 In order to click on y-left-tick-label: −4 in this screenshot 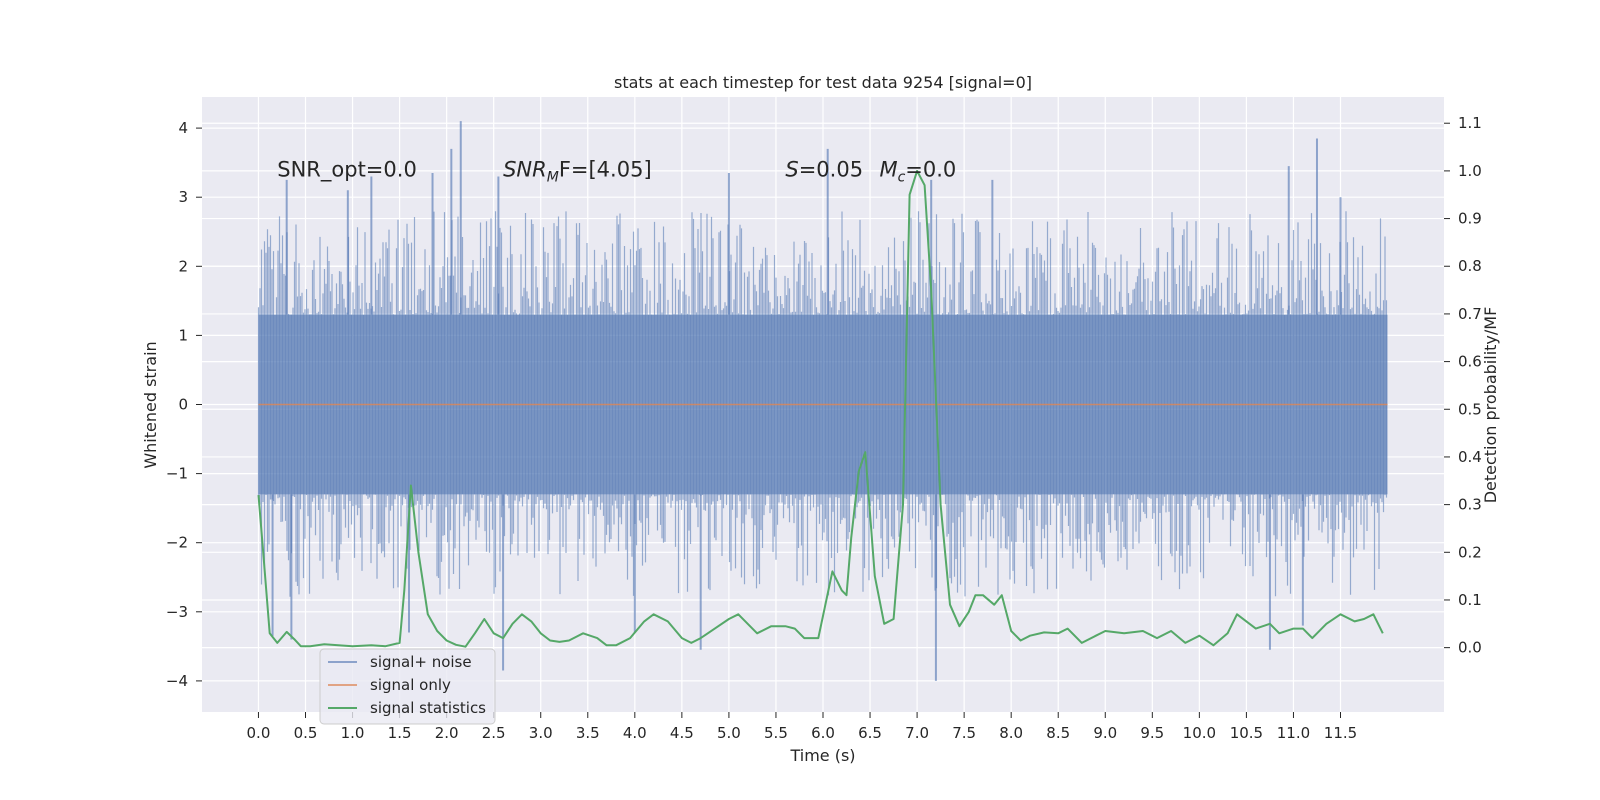, I will do `click(177, 681)`.